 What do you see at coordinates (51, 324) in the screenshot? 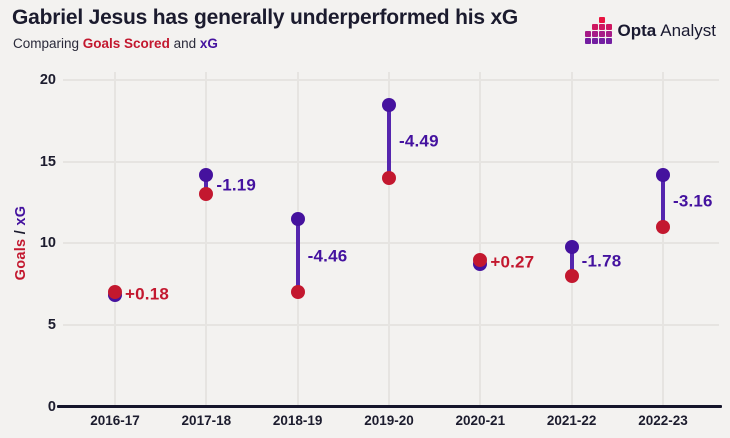
I see `y-tick-label: 5` at bounding box center [51, 324].